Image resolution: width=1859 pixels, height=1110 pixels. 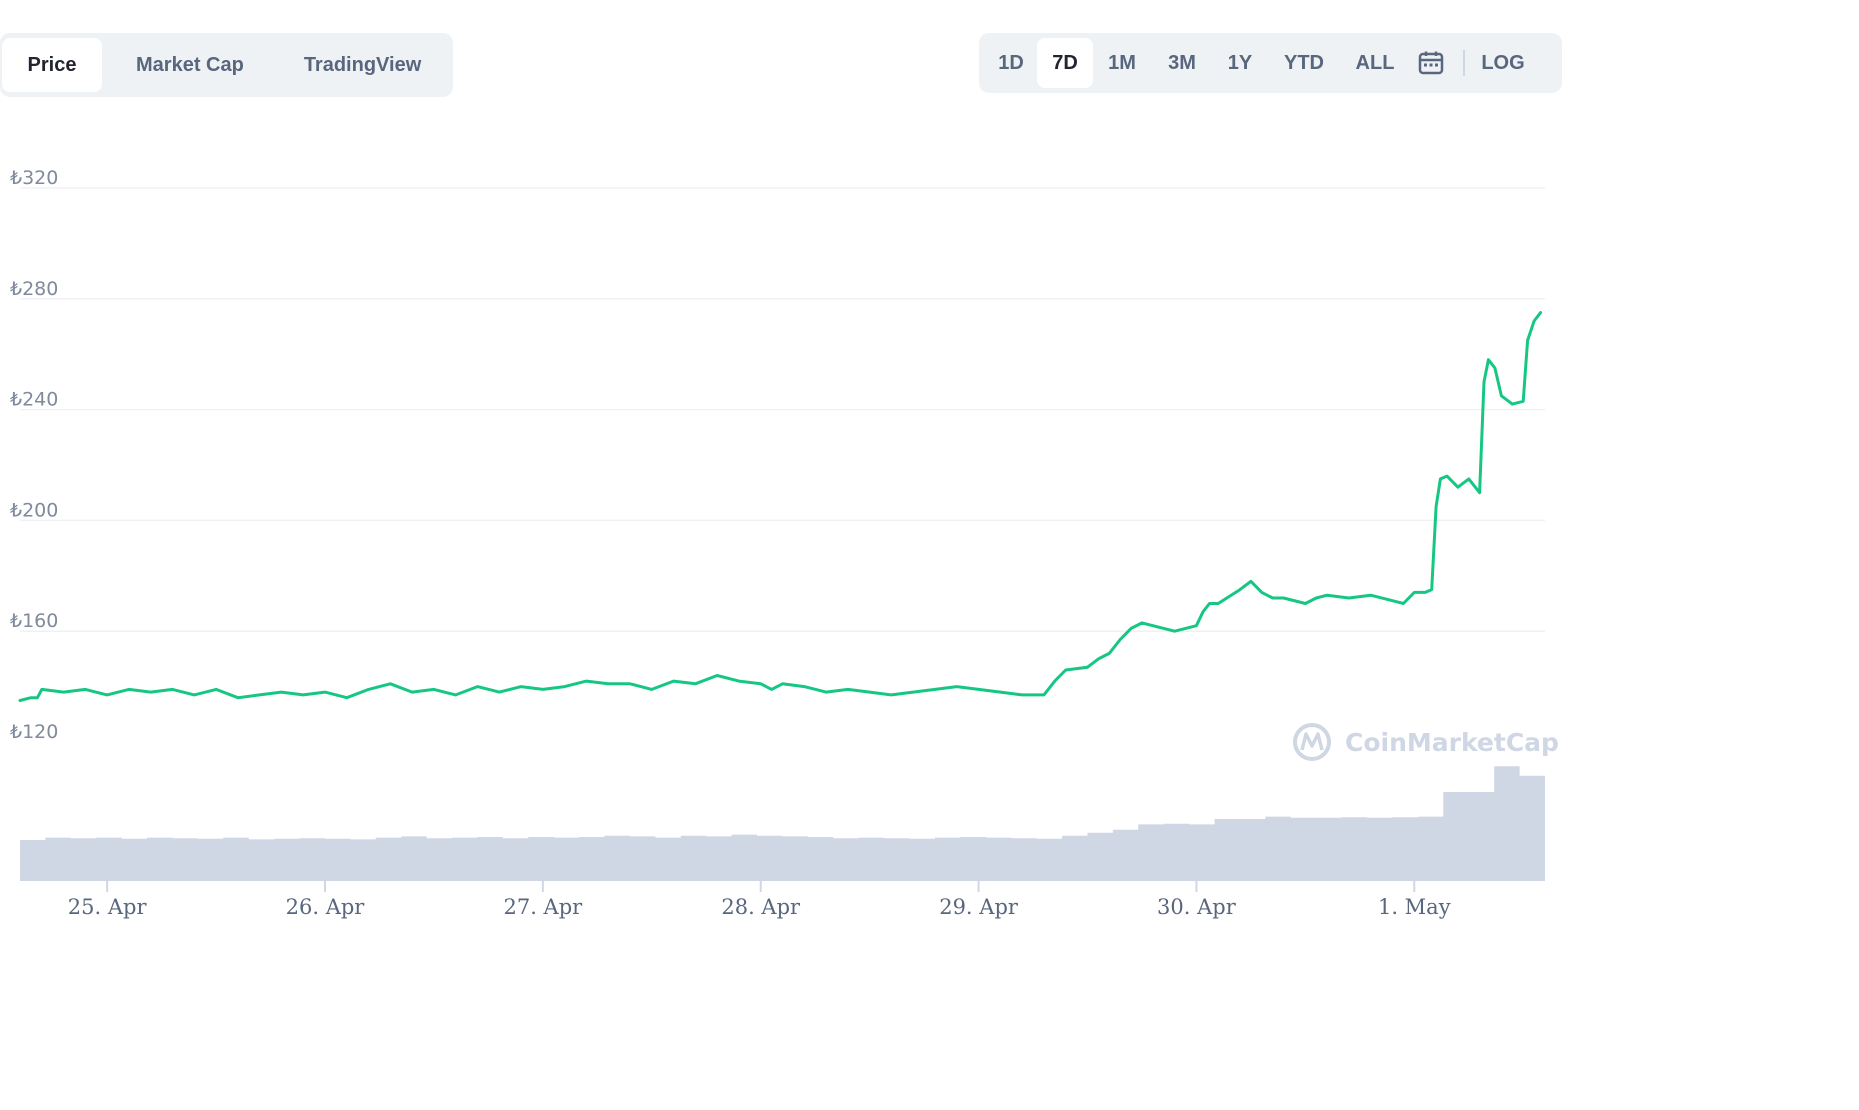 I want to click on log-scale-button: LOG, so click(x=1503, y=63).